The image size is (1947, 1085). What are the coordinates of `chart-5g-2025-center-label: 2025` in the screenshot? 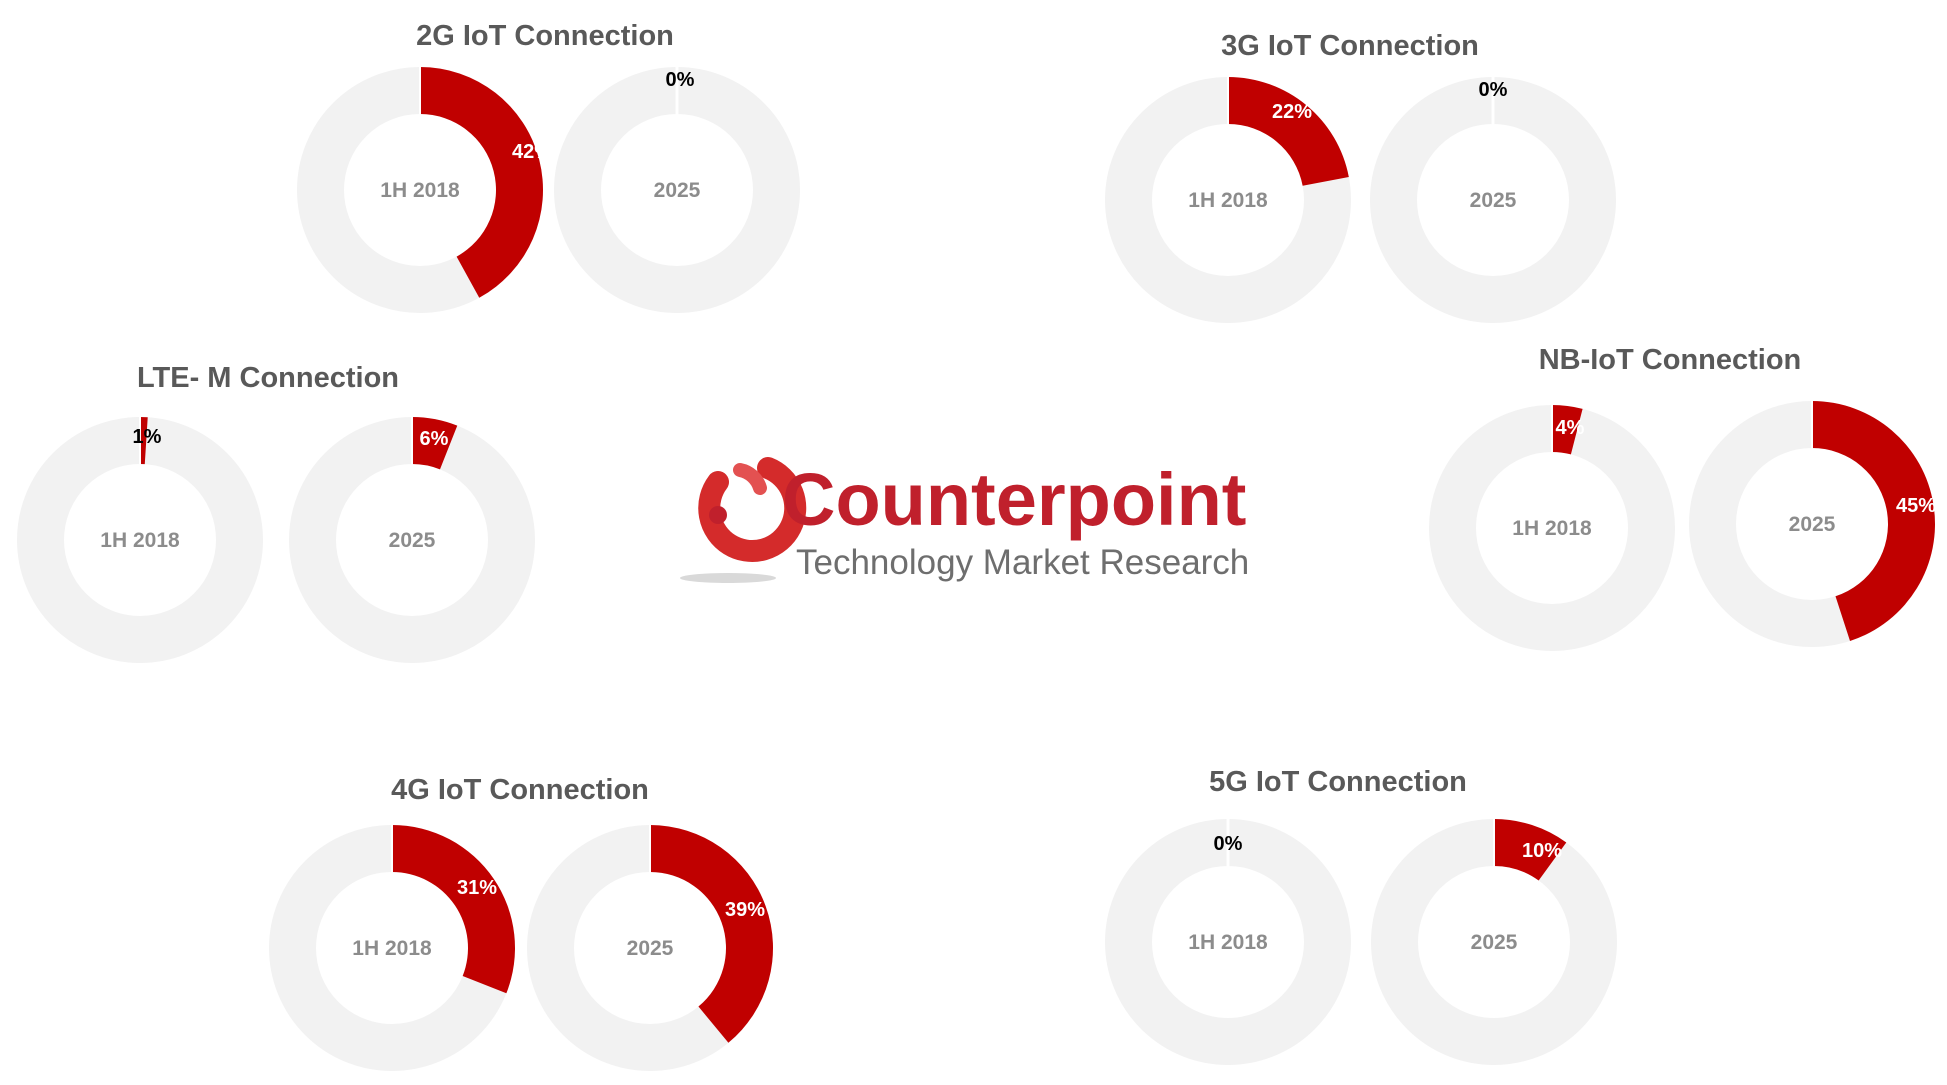 It's located at (1494, 942).